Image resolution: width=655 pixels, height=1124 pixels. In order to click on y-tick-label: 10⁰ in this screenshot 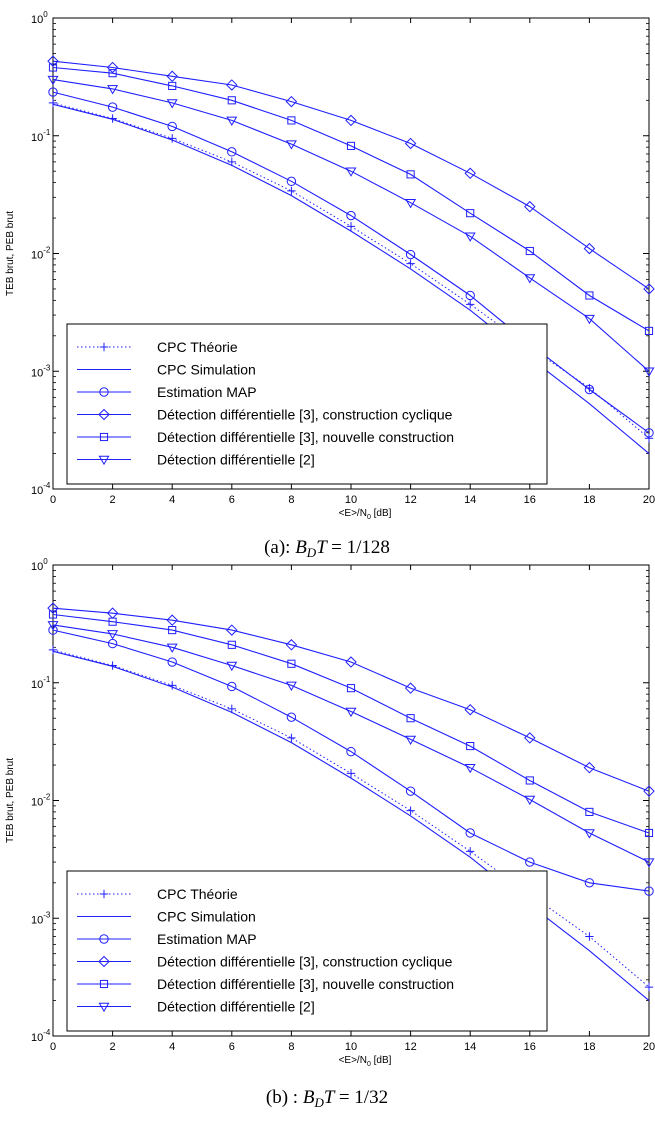, I will do `click(39, 565)`.